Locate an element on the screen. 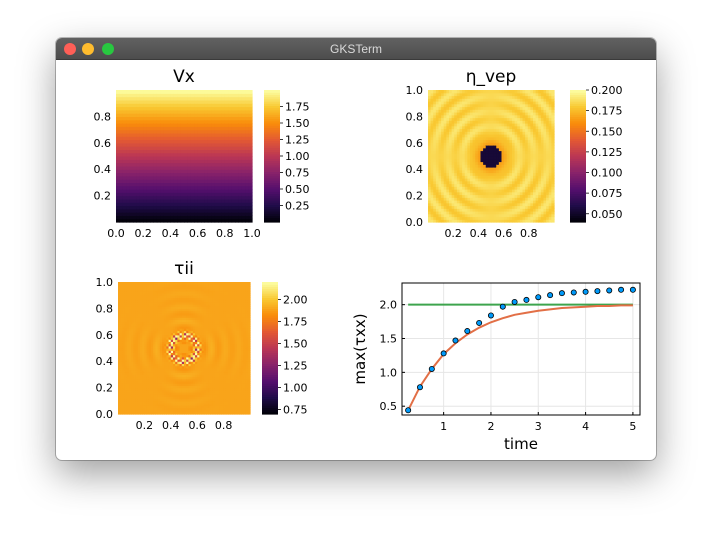 Image resolution: width=712 pixels, height=534 pixels. close-button is located at coordinates (70, 49).